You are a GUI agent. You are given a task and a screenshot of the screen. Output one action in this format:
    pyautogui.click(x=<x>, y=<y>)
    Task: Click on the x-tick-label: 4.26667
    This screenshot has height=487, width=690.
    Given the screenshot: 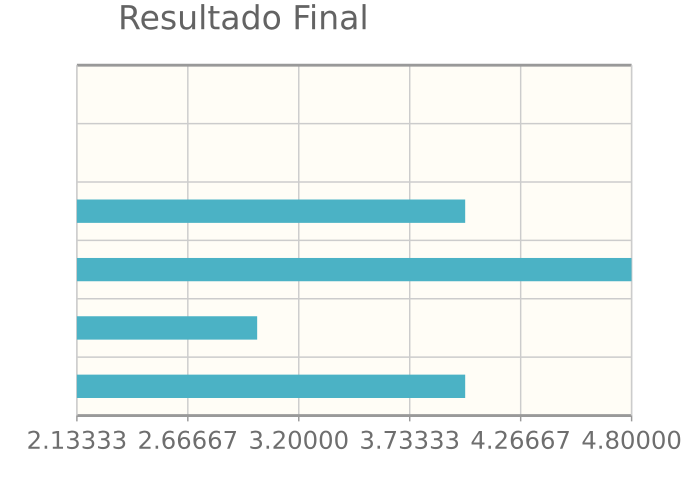 What is the action you would take?
    pyautogui.click(x=520, y=440)
    